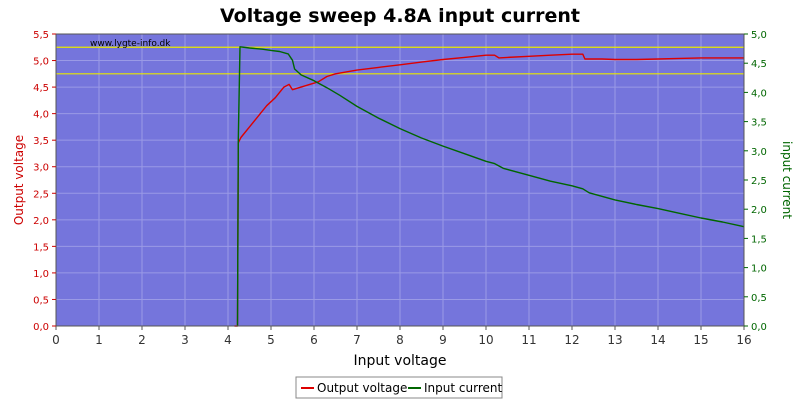 This screenshot has height=404, width=800. Describe the element at coordinates (399, 361) in the screenshot. I see `x-axis-title: Input voltage` at that location.